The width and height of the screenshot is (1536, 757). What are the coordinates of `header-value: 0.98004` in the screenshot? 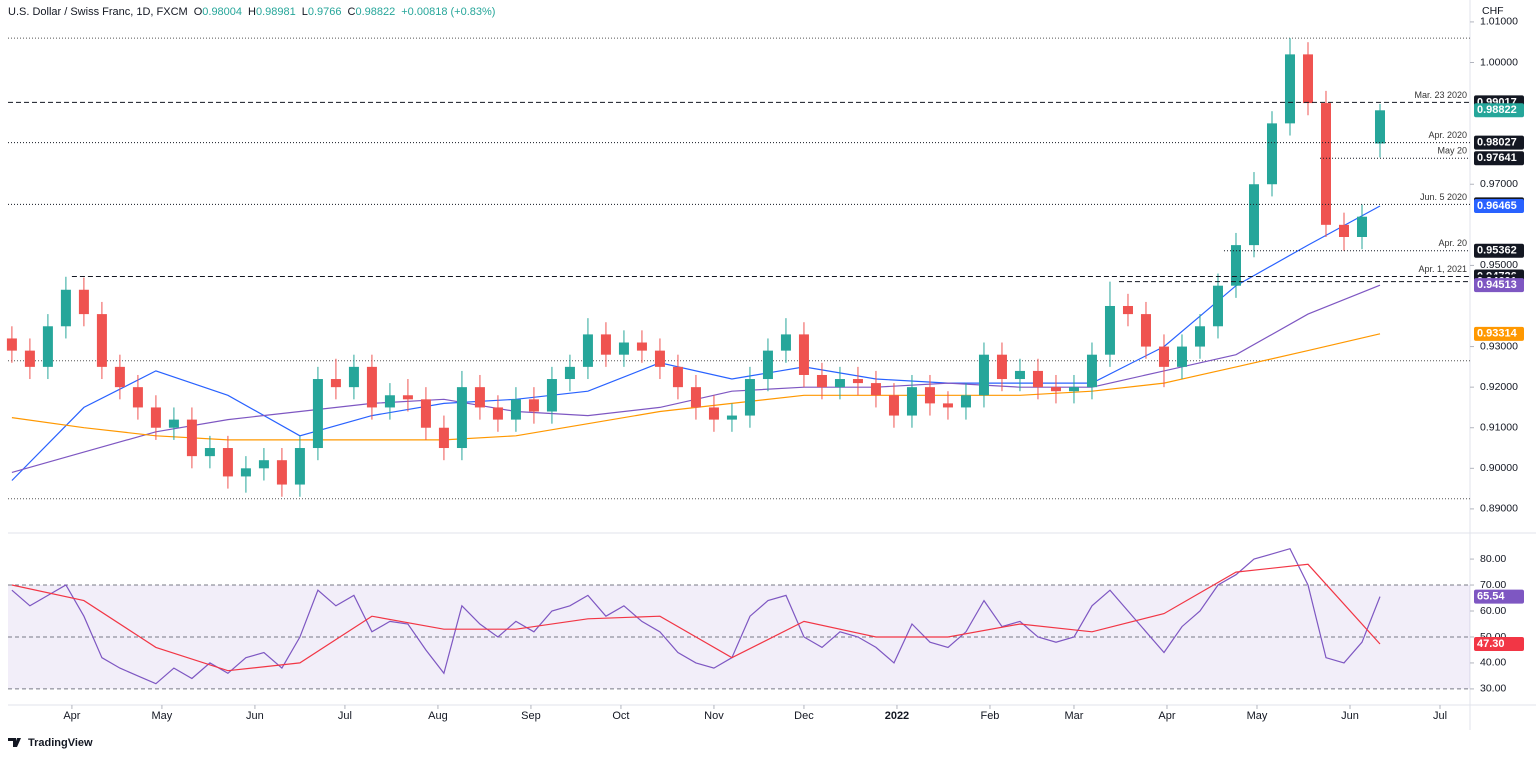 It's located at (222, 12).